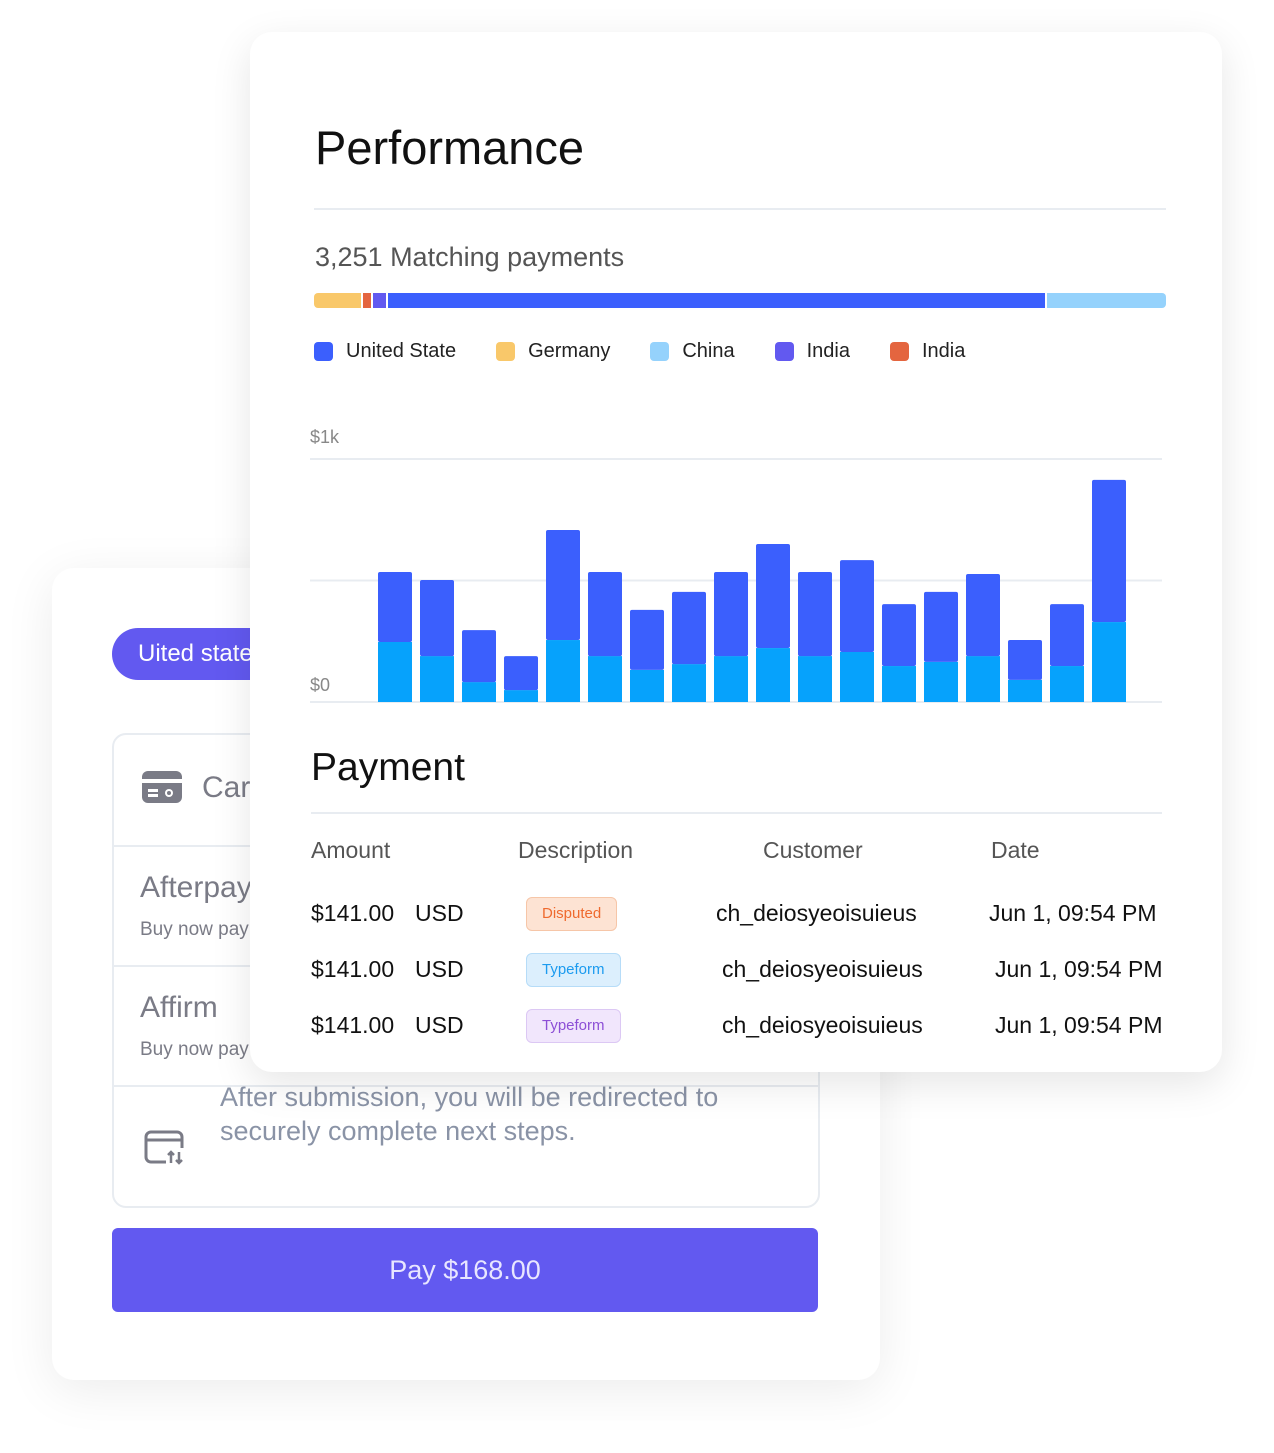  Describe the element at coordinates (813, 850) in the screenshot. I see `header-customer: Customer` at that location.